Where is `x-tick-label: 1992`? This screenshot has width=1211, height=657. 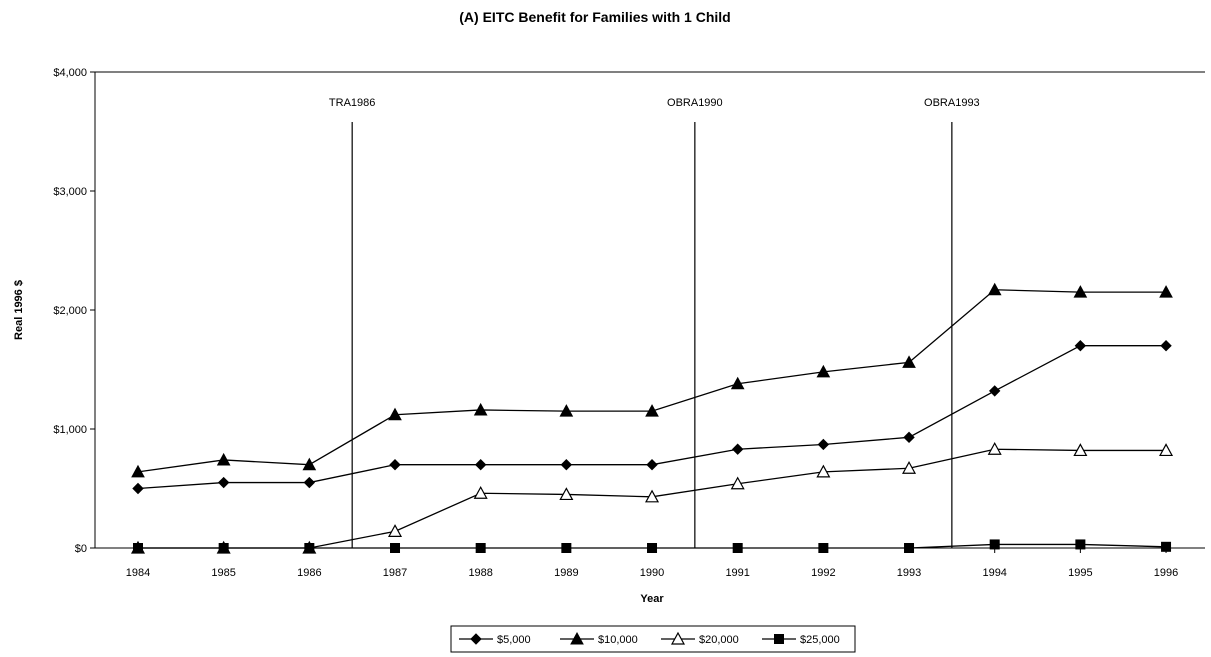 x-tick-label: 1992 is located at coordinates (823, 573).